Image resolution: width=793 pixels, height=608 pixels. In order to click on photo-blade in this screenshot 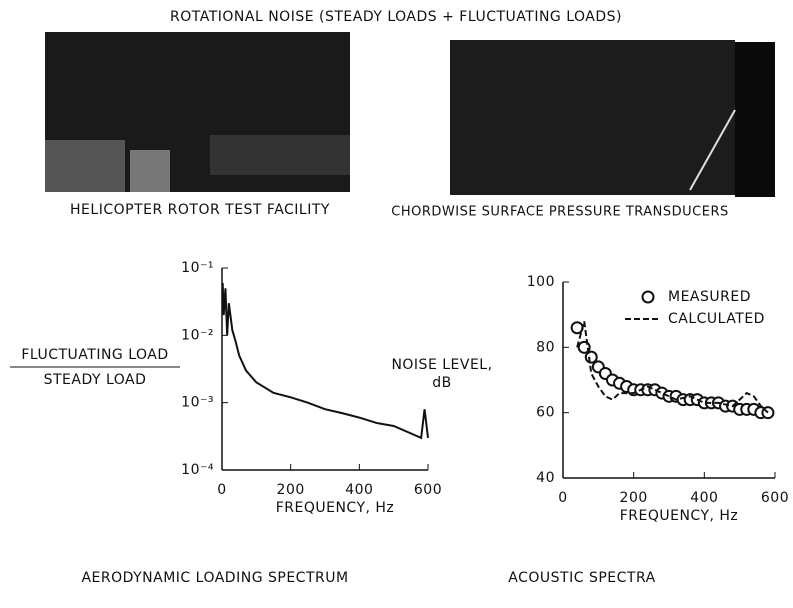, I will do `click(612, 118)`.